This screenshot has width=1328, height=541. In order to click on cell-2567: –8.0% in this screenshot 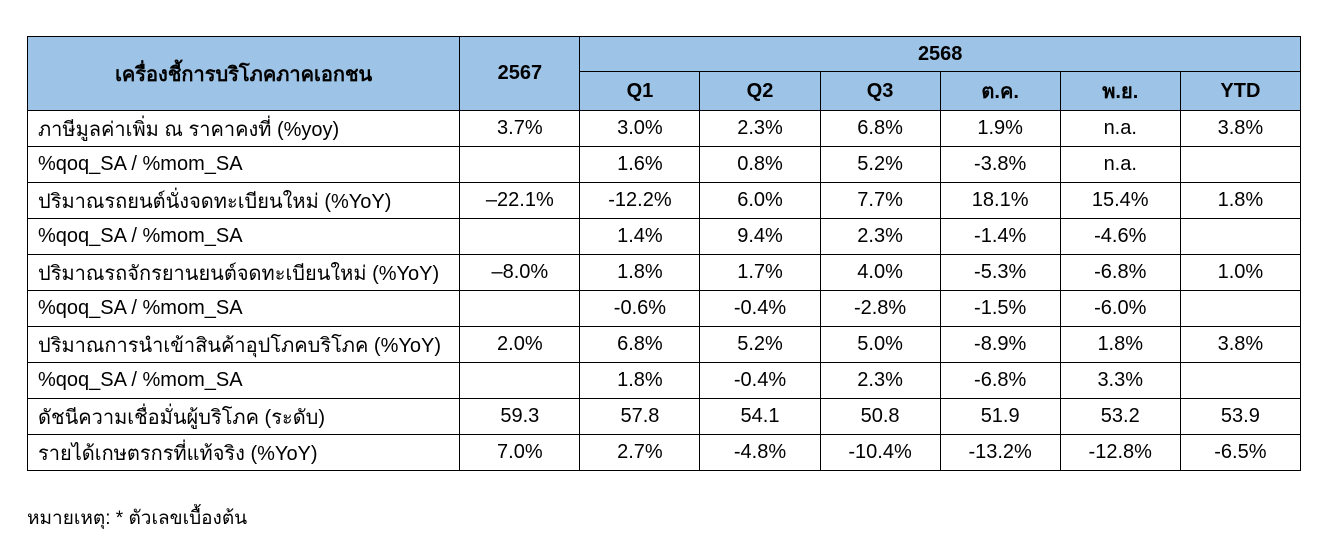, I will do `click(520, 272)`.